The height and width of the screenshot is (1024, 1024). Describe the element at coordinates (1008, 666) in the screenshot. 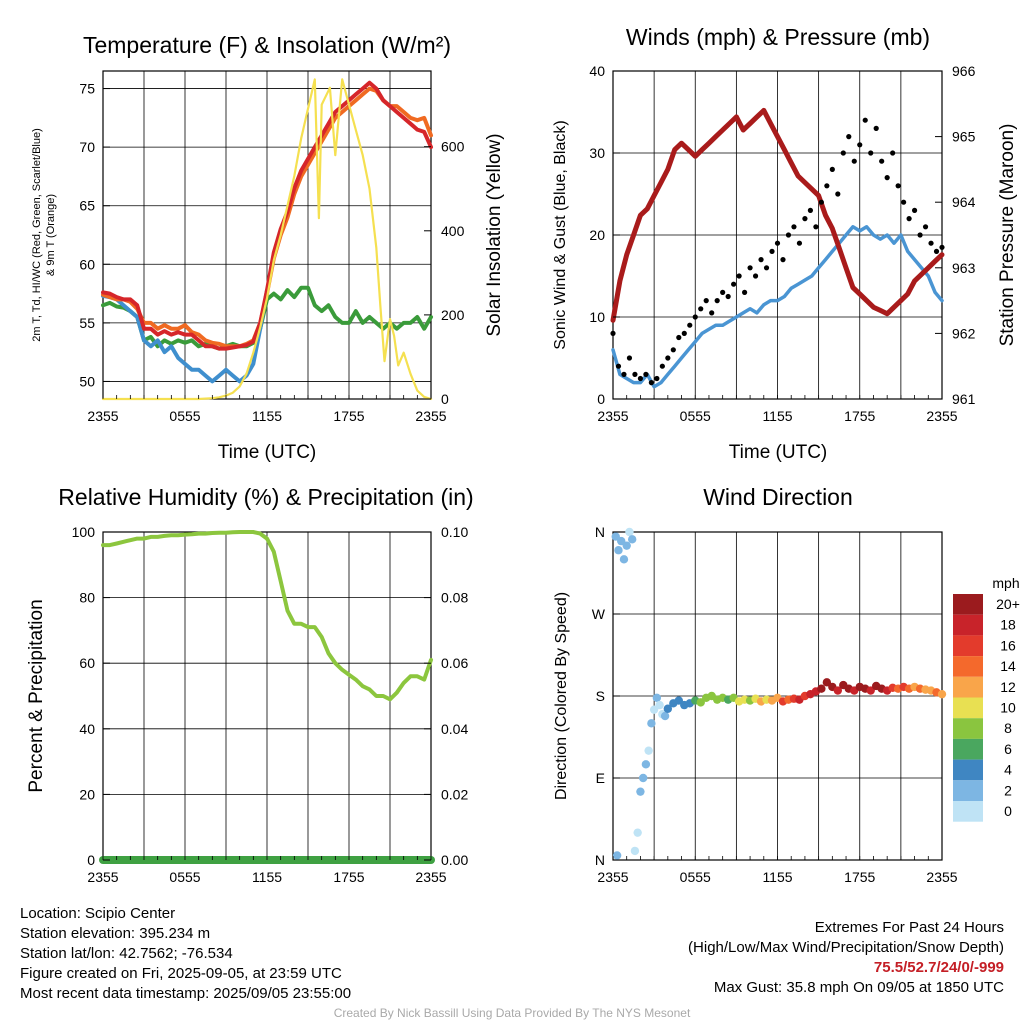

I see `legend-label: 14` at that location.